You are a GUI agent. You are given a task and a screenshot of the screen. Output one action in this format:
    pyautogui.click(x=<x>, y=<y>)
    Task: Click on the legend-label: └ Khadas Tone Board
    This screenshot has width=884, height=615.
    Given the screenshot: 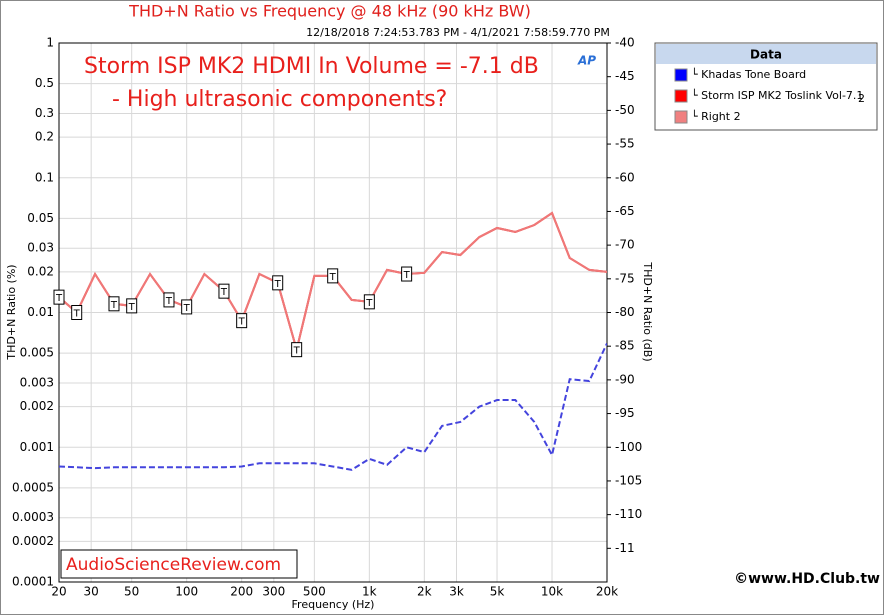 What is the action you would take?
    pyautogui.click(x=748, y=74)
    